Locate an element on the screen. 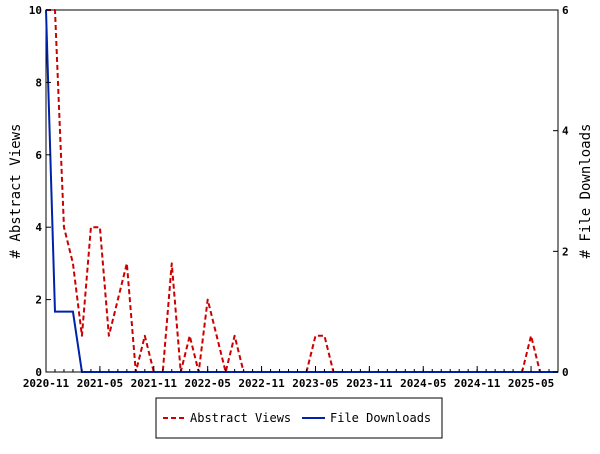 The height and width of the screenshot is (454, 600). legend-box is located at coordinates (299, 418).